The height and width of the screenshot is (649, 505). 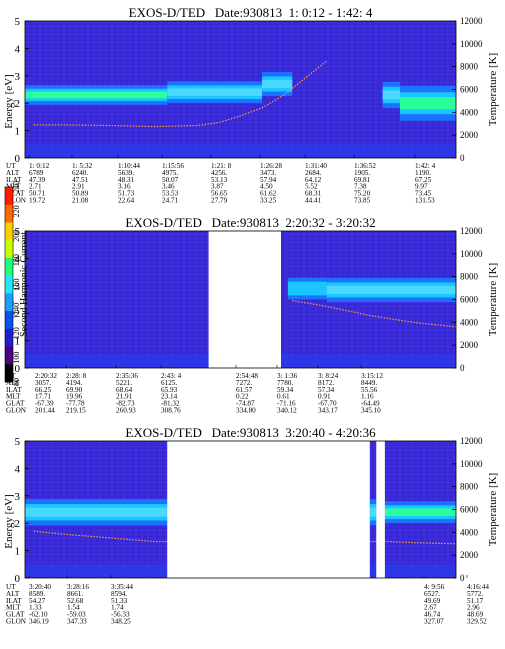 What do you see at coordinates (286, 404) in the screenshot?
I see `orbit-value: -71.16` at bounding box center [286, 404].